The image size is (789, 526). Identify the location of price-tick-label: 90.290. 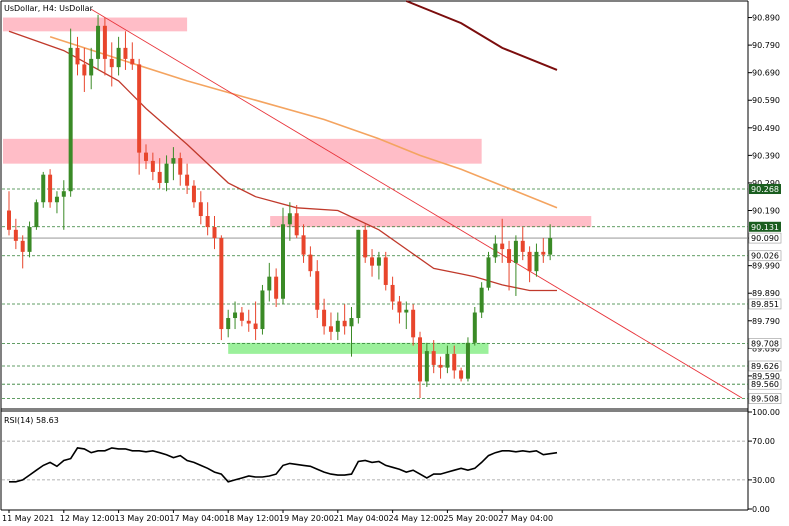
(766, 183).